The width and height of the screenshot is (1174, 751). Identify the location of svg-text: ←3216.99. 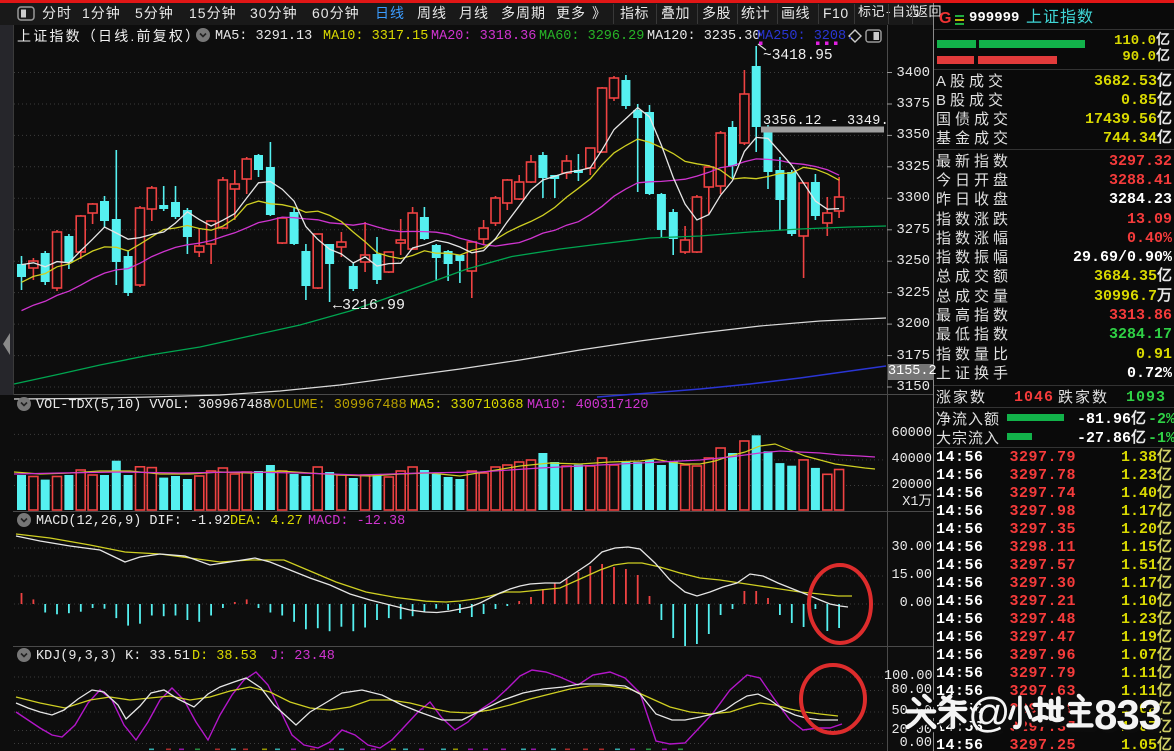
(369, 305).